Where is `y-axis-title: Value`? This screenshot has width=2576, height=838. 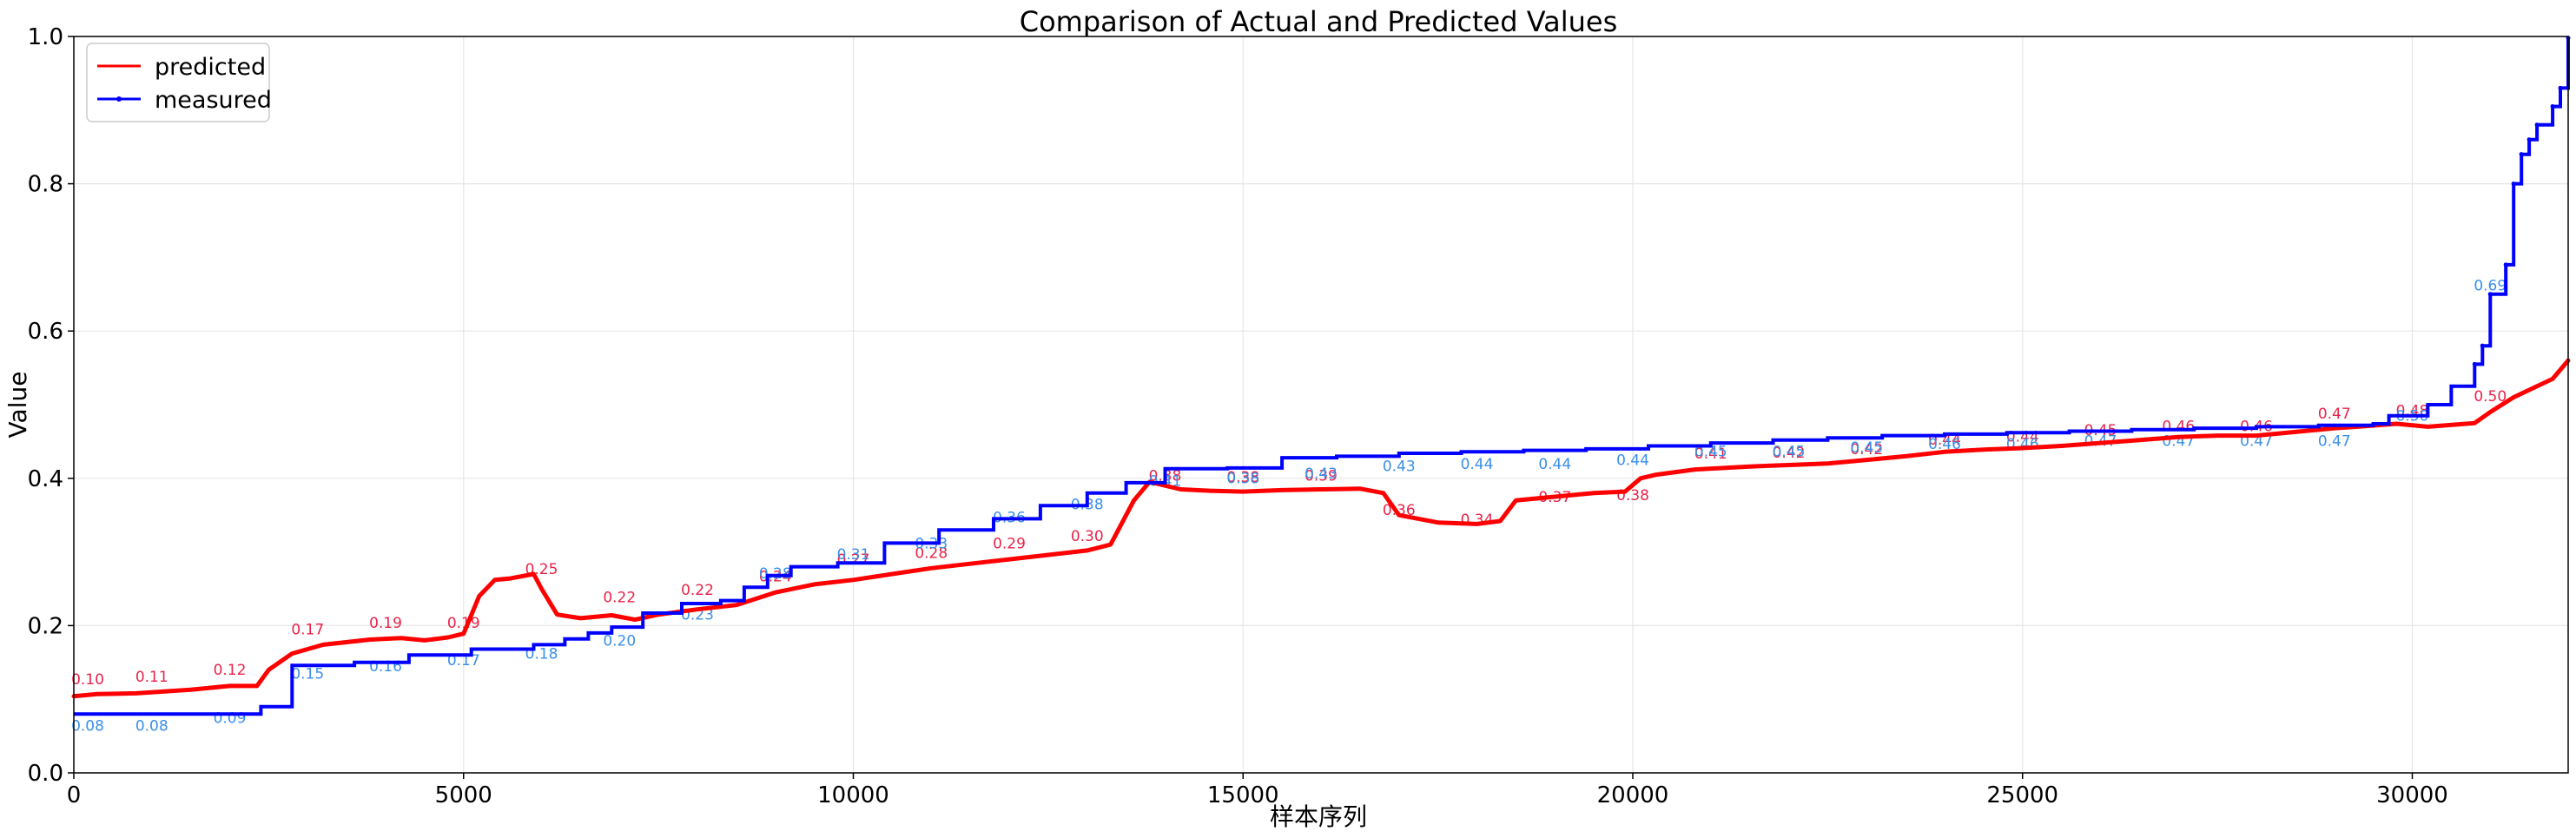
y-axis-title: Value is located at coordinates (18, 406).